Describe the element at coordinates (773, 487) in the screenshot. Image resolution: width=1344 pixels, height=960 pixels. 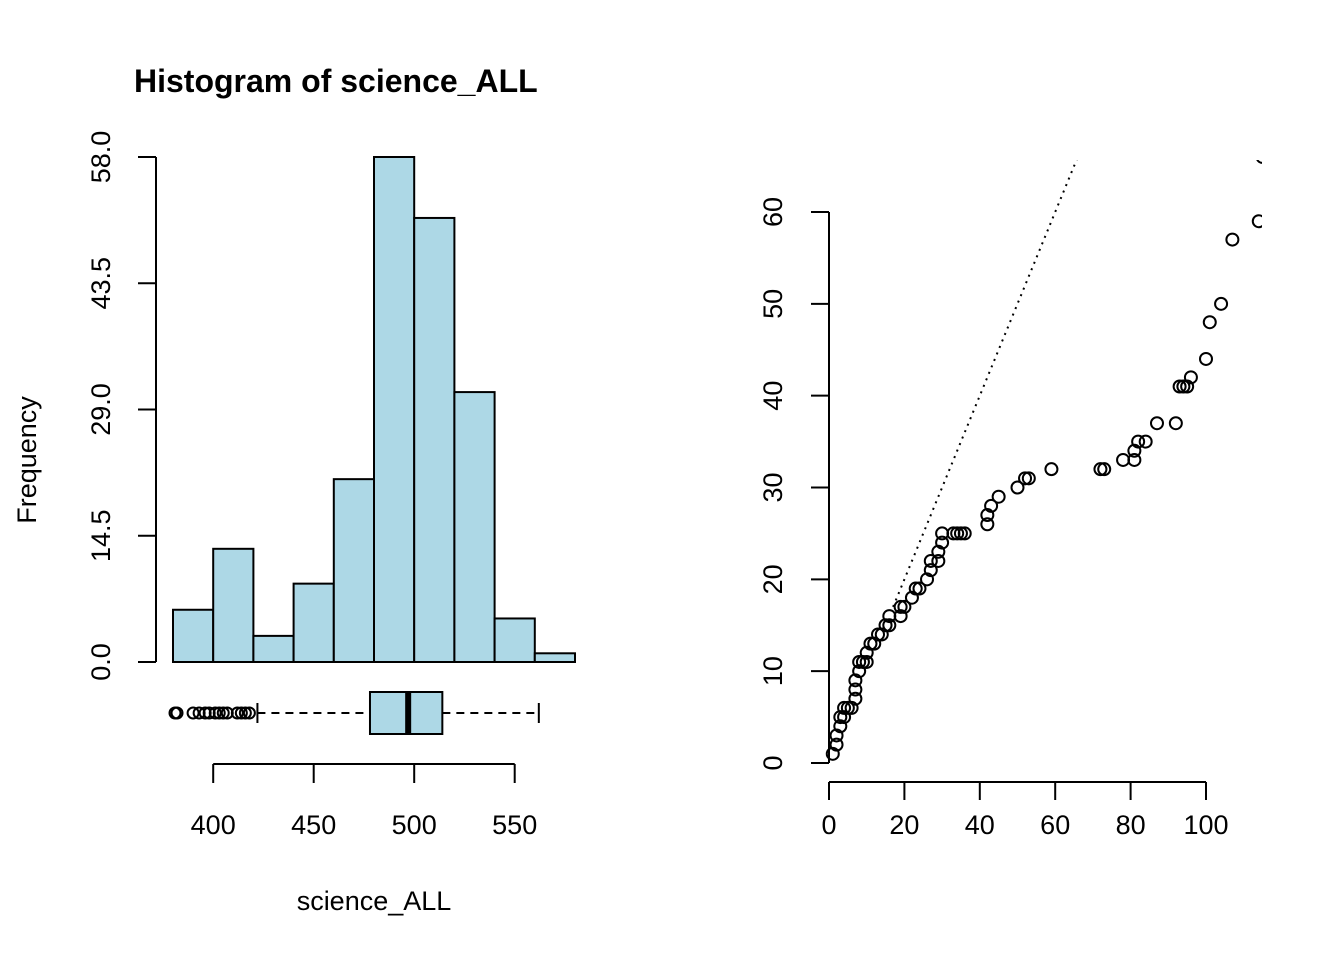
I see `qq-y-tick-label: 30` at that location.